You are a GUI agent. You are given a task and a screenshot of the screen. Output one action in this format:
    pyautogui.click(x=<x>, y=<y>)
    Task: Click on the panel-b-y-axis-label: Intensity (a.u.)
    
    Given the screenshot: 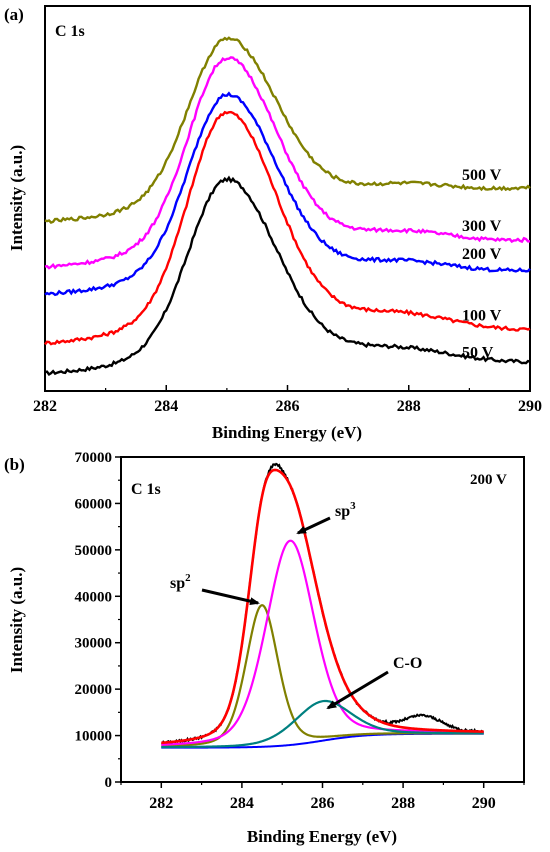 What is the action you would take?
    pyautogui.click(x=16, y=620)
    